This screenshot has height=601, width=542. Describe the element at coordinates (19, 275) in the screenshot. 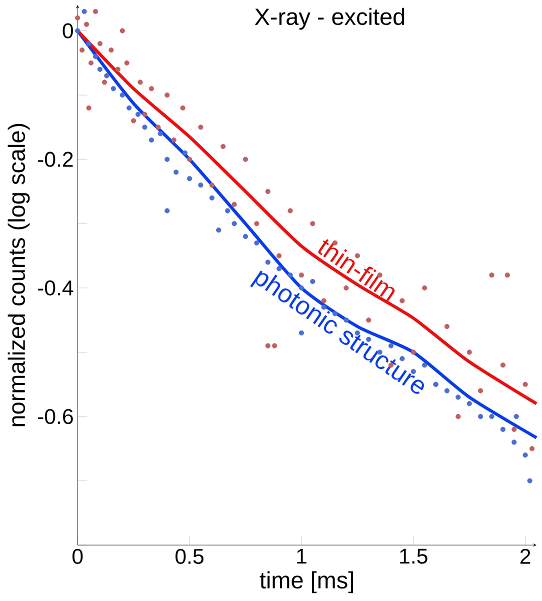

I see `y-axis-title: normalized counts (log scale)` at that location.